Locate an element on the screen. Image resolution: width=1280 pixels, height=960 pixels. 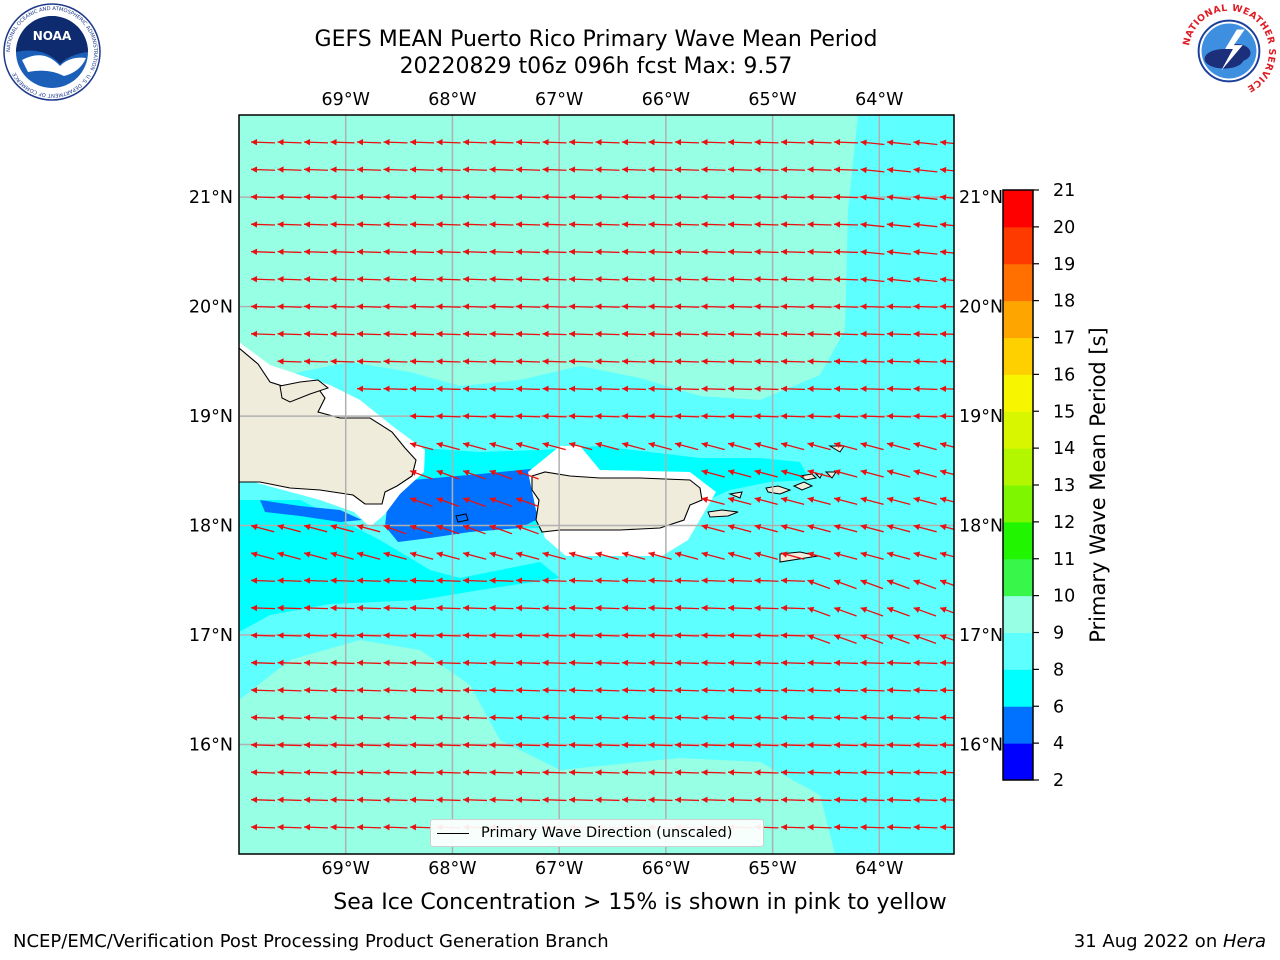
lon-tick-label: 67°W is located at coordinates (559, 869).